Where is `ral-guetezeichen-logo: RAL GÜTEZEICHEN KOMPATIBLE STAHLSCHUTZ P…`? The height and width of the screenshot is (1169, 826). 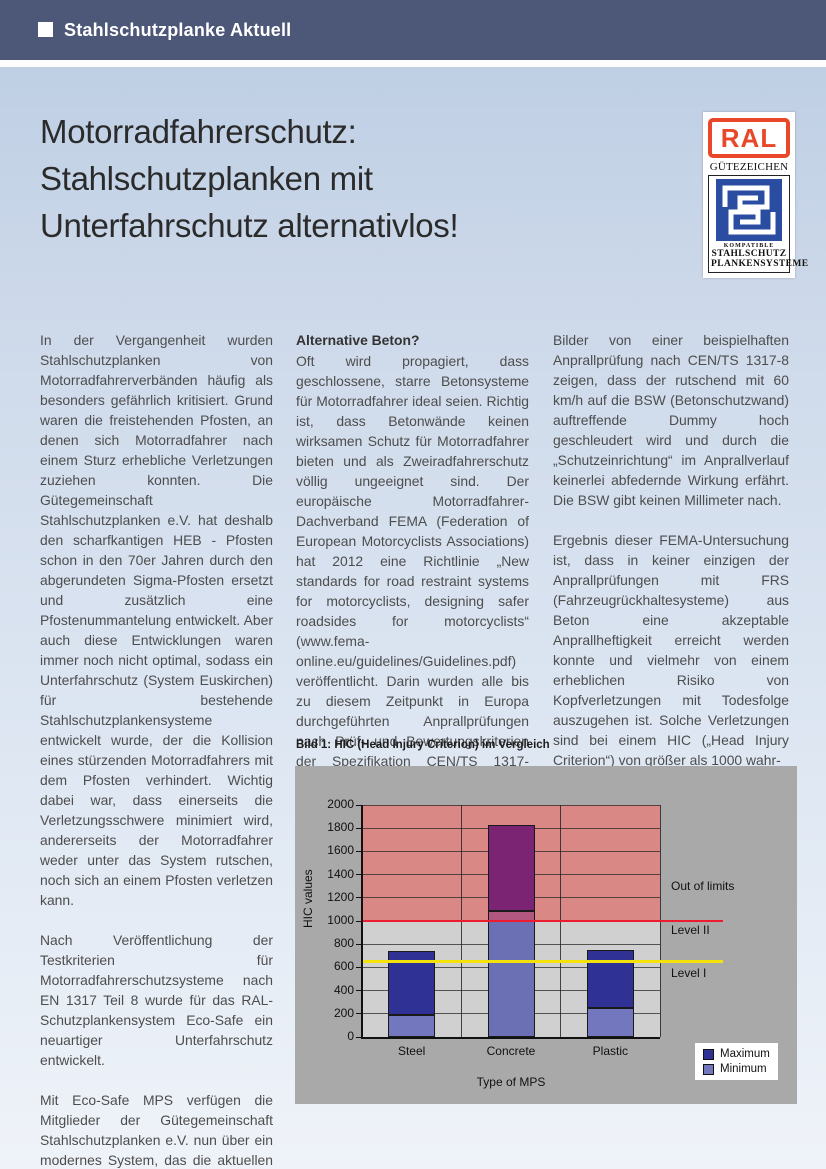 ral-guetezeichen-logo: RAL GÜTEZEICHEN KOMPATIBLE STAHLSCHUTZ P… is located at coordinates (756, 195).